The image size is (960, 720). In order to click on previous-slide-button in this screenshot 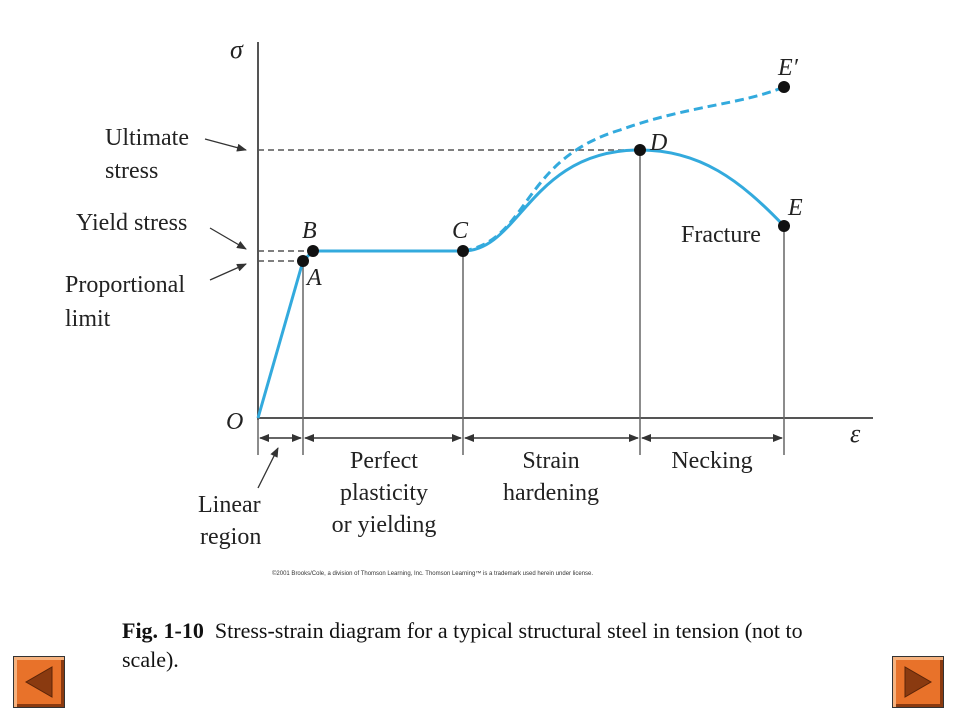, I will do `click(39, 682)`.